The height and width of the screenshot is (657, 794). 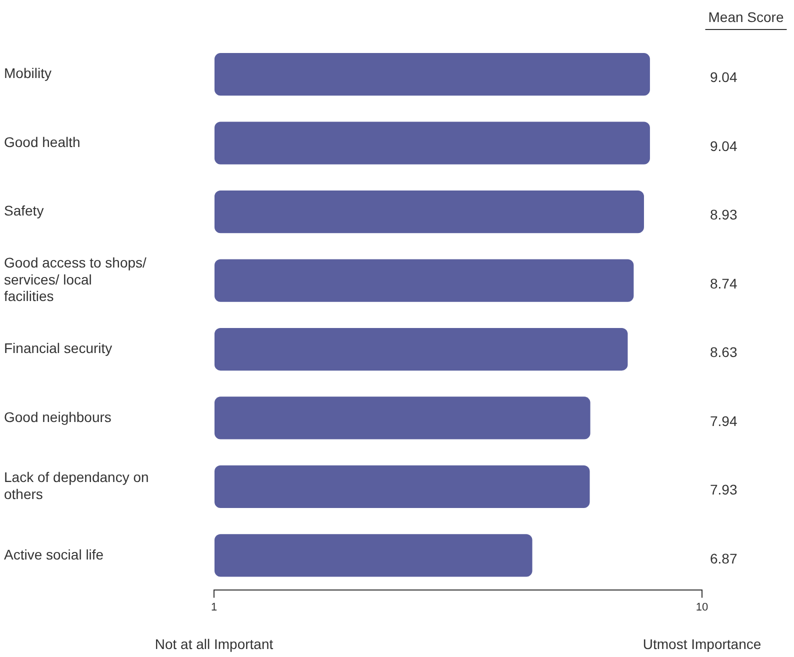 I want to click on data-label: 6.87, so click(x=724, y=558).